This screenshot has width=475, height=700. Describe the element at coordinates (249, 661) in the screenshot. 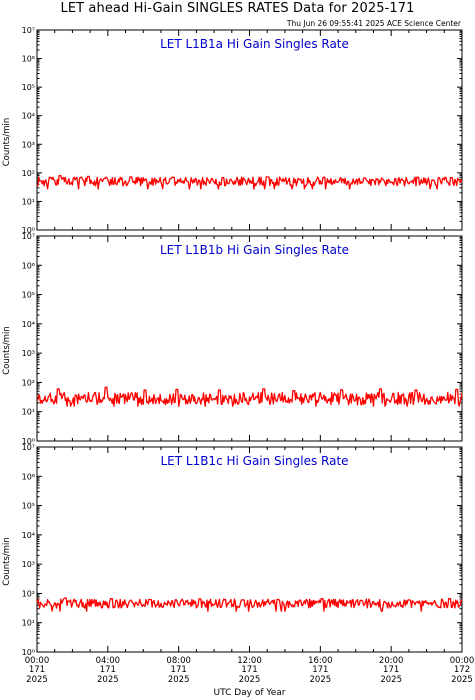

I see `x-tick-time: 12:00` at that location.